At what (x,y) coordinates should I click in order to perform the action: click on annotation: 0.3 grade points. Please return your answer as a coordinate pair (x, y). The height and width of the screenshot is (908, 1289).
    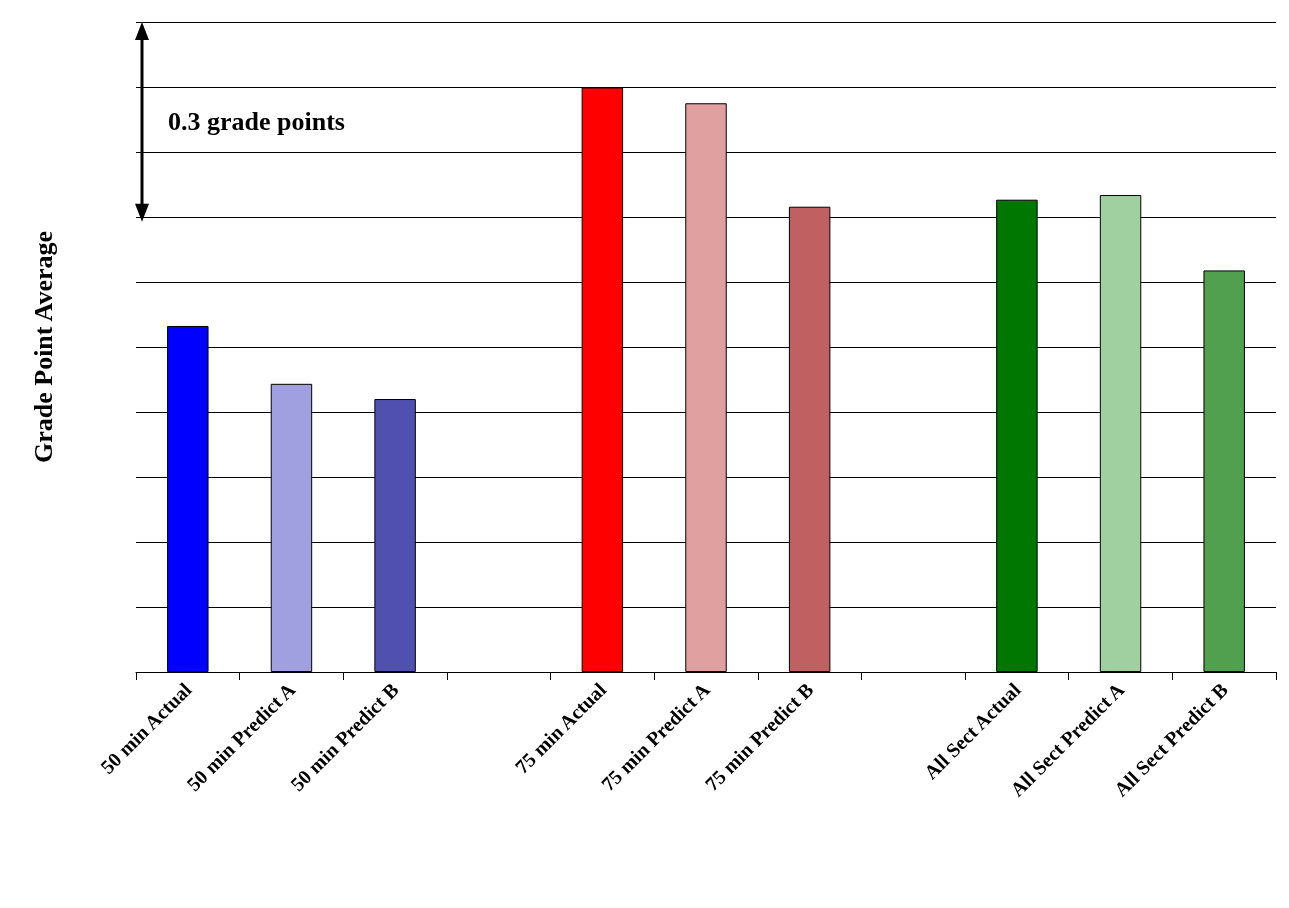
    Looking at the image, I should click on (256, 121).